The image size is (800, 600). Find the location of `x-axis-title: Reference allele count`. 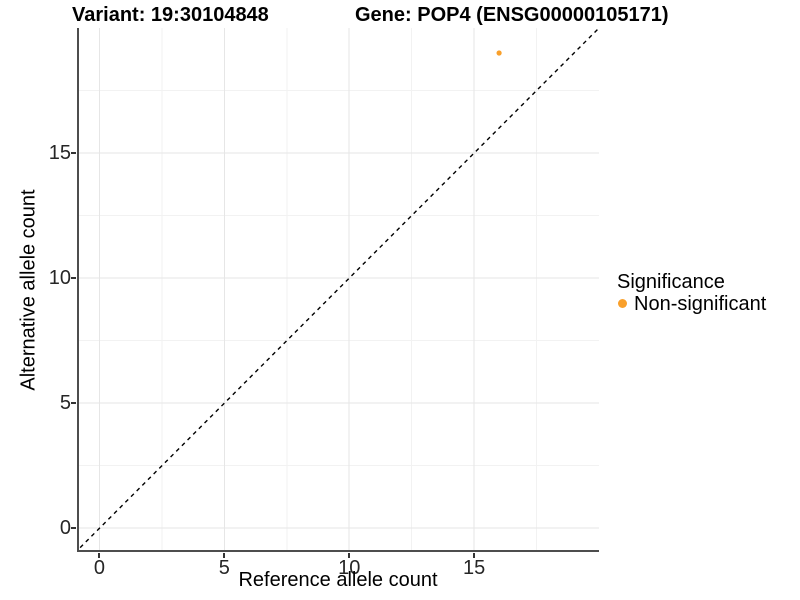

x-axis-title: Reference allele count is located at coordinates (338, 580).